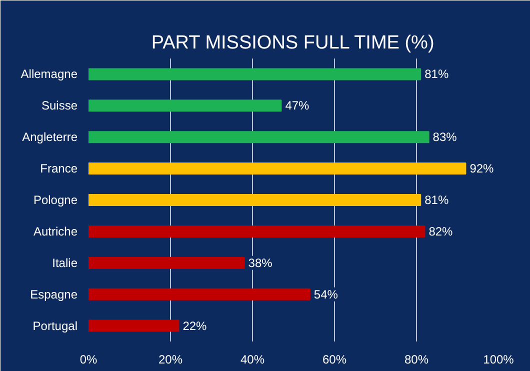 This screenshot has width=530, height=371. I want to click on y-tick-label: Pologne, so click(55, 200).